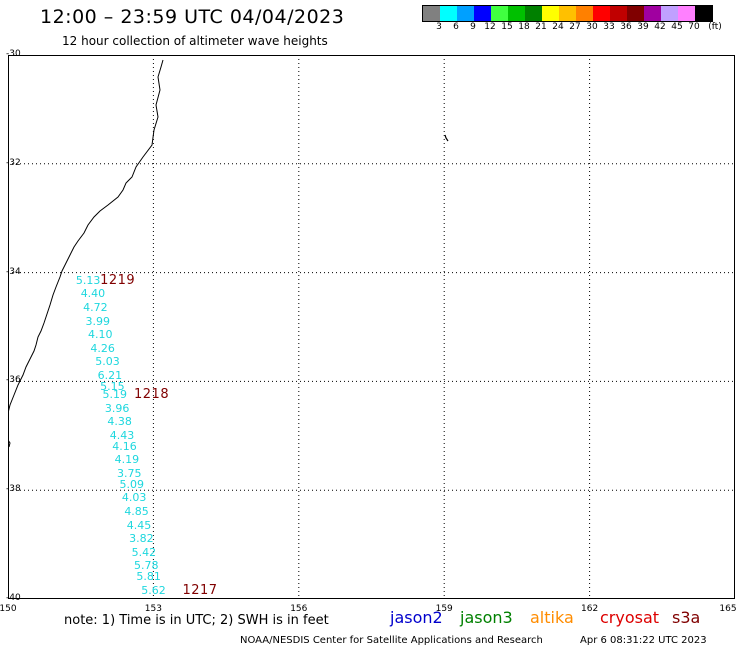 Image resolution: width=740 pixels, height=650 pixels. What do you see at coordinates (660, 27) in the screenshot?
I see `legend-label: 42` at bounding box center [660, 27].